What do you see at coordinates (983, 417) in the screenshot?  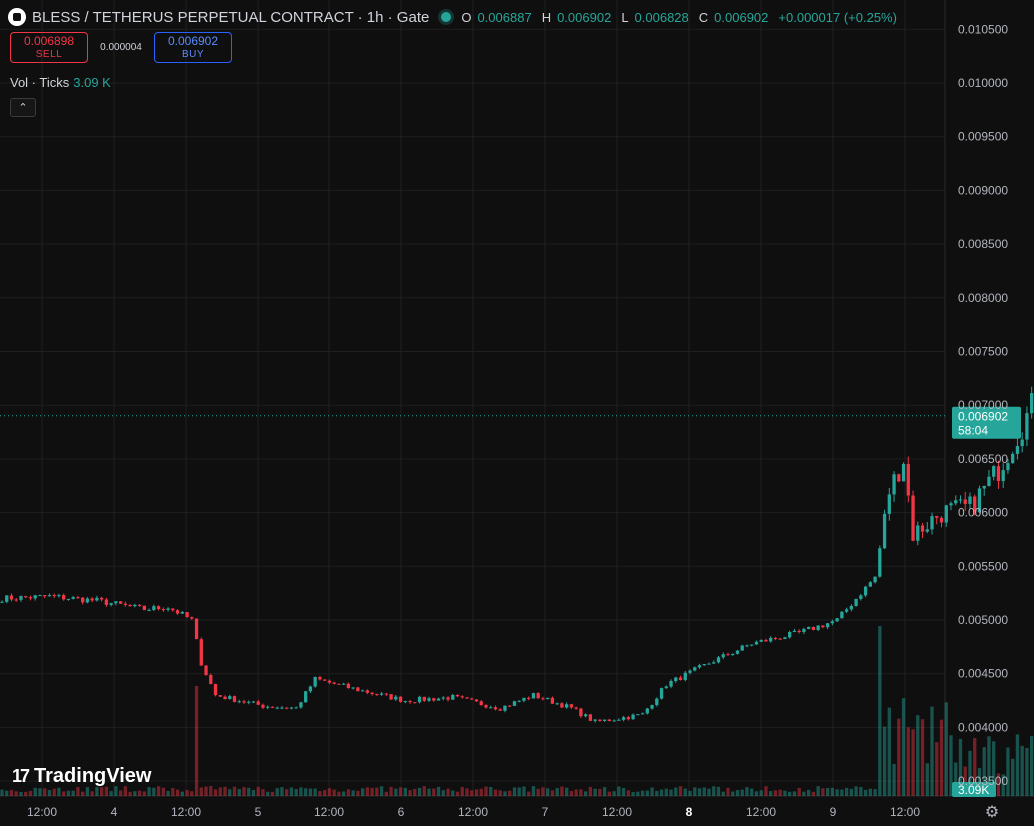 I see `last-price-label: 0.006902` at bounding box center [983, 417].